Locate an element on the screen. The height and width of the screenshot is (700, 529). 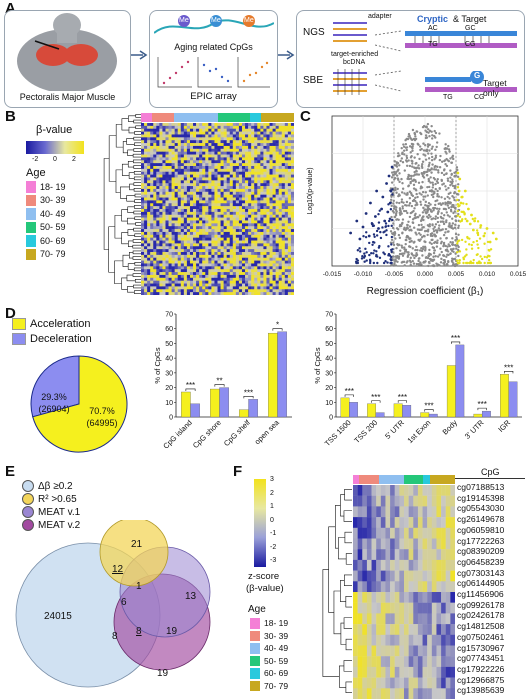
age-label: 40- 49 is located at coordinates (53, 213).